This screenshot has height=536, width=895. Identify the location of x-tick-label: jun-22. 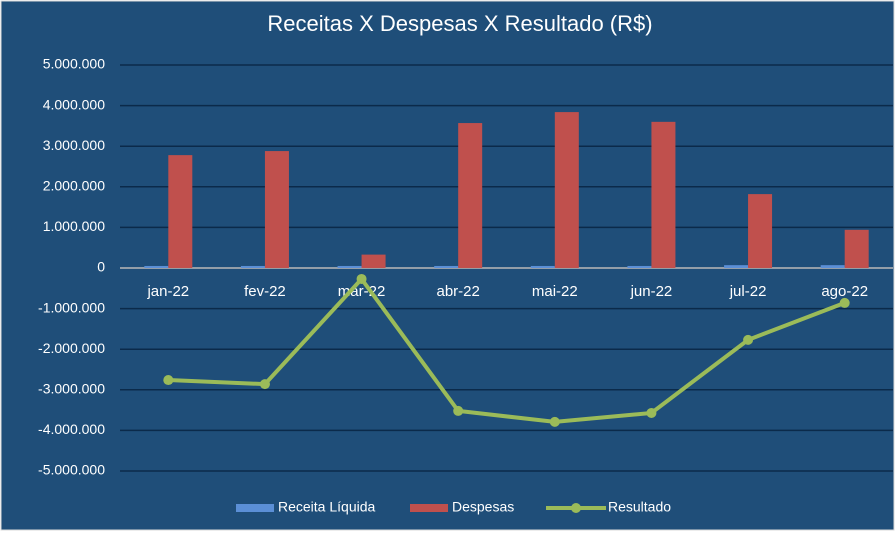
(651, 291).